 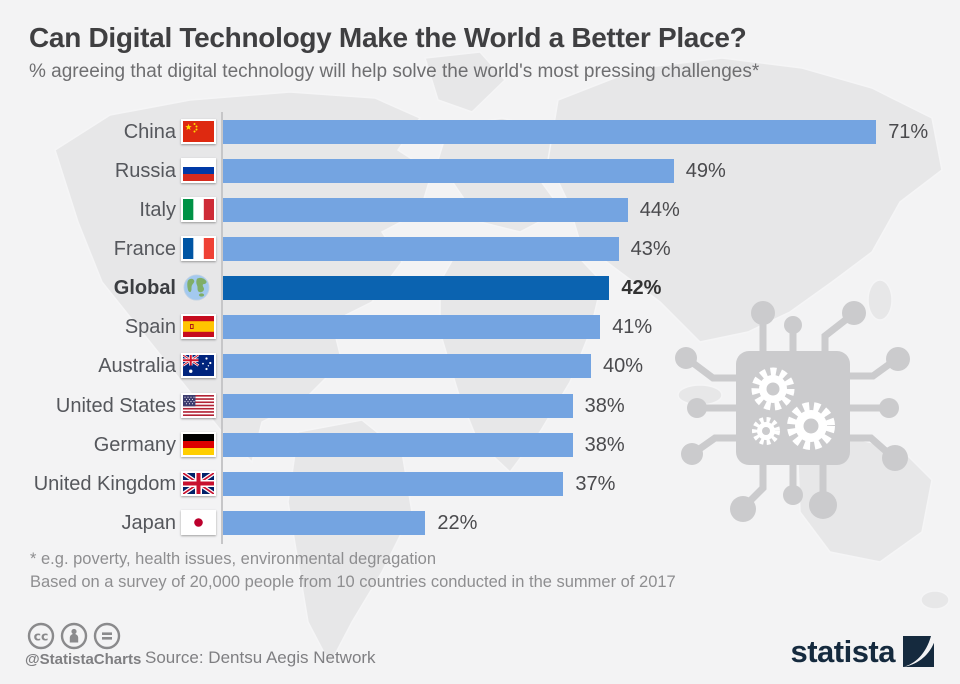 What do you see at coordinates (550, 131) in the screenshot?
I see `bar-china` at bounding box center [550, 131].